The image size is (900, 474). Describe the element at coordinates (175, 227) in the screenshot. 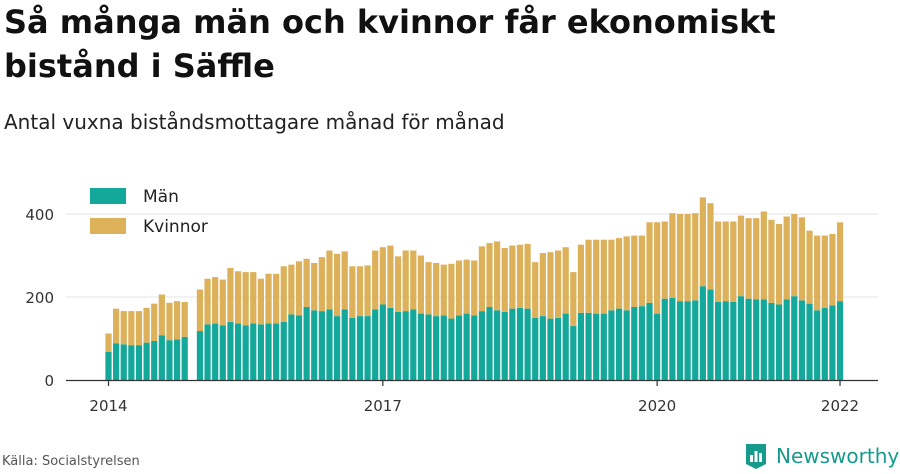

I see `legend-label: Kvinnor` at that location.